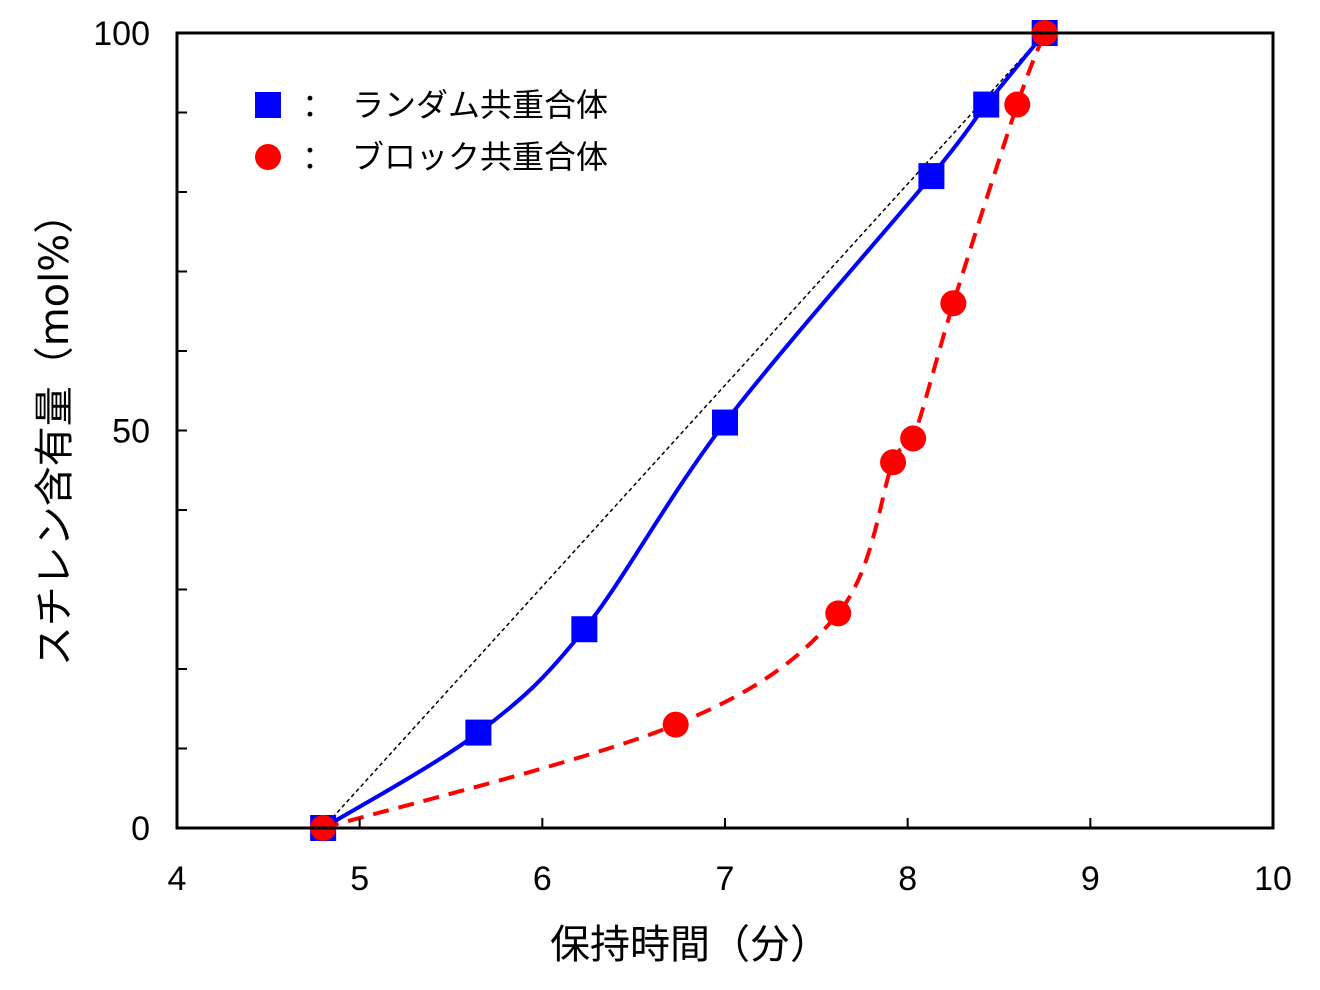 The image size is (1320, 990). Describe the element at coordinates (131, 432) in the screenshot. I see `y-tick-label: 50` at that location.